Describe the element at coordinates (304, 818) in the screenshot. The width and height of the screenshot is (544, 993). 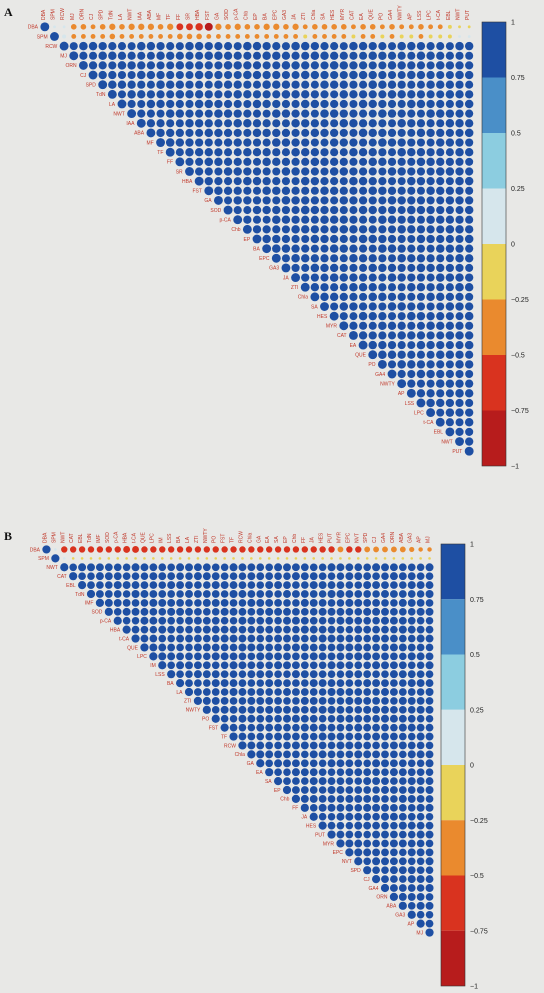
I see `row-label: JA` at that location.